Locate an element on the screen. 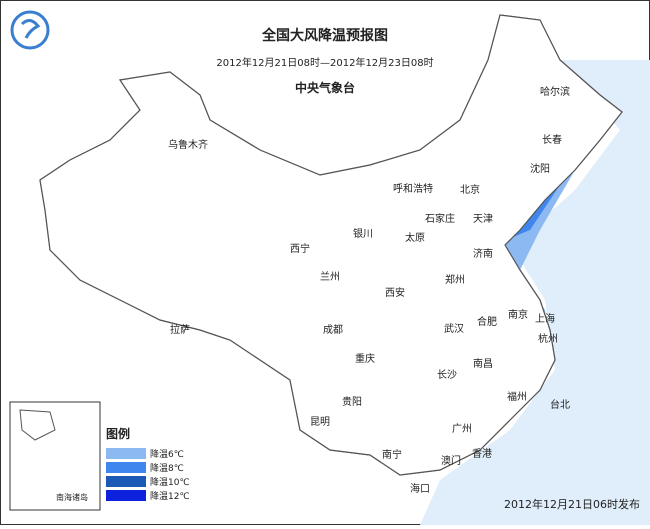 Image resolution: width=650 pixels, height=529 pixels. city-label: 广州 is located at coordinates (462, 429).